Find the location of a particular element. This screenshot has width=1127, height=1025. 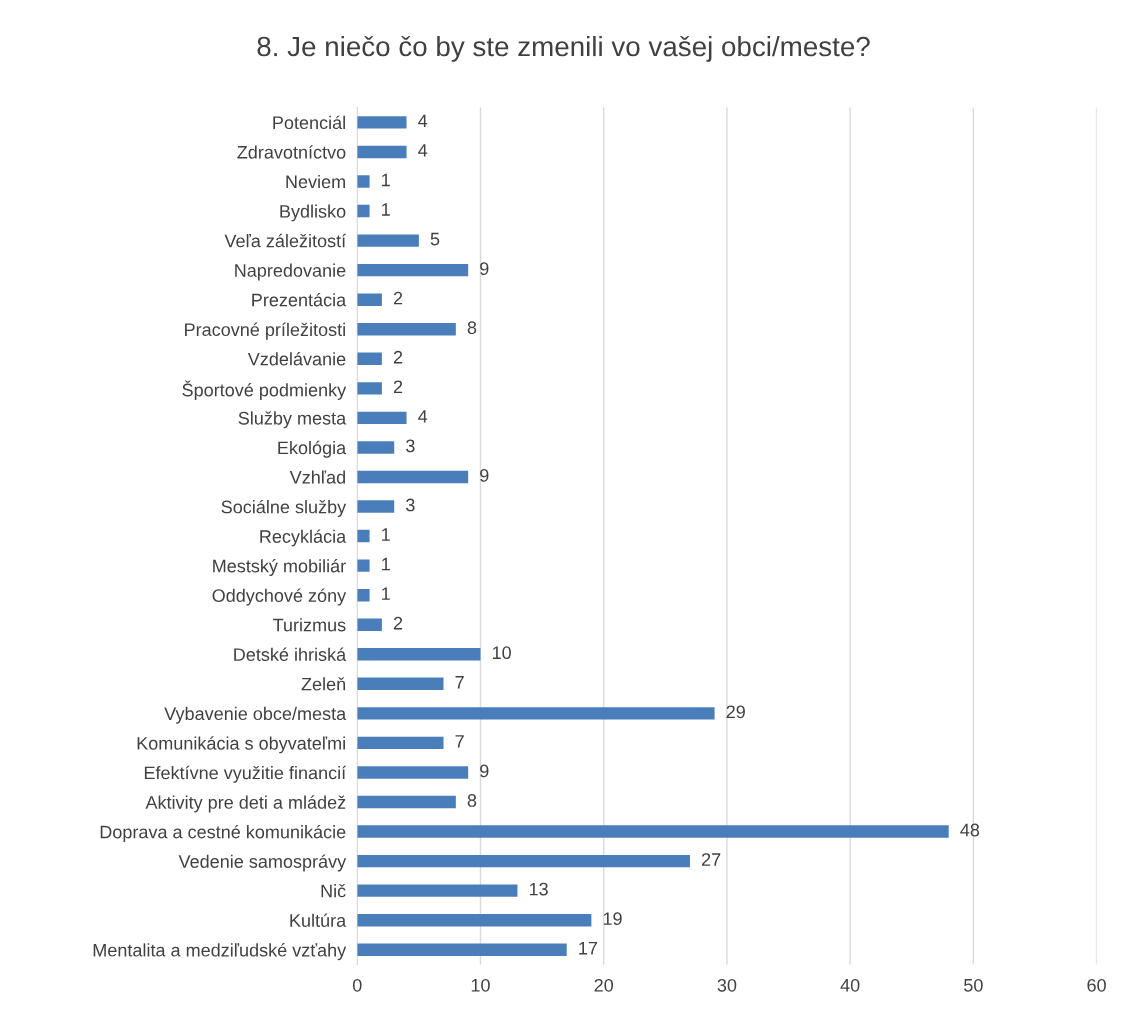

data-label: 19 is located at coordinates (612, 919).